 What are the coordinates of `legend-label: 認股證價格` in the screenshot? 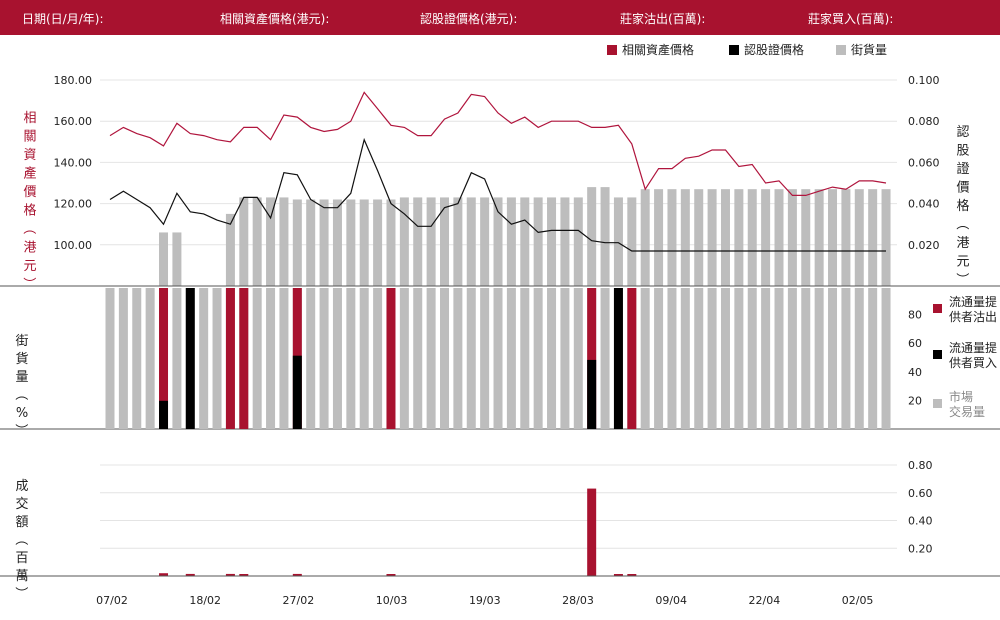 It's located at (774, 49).